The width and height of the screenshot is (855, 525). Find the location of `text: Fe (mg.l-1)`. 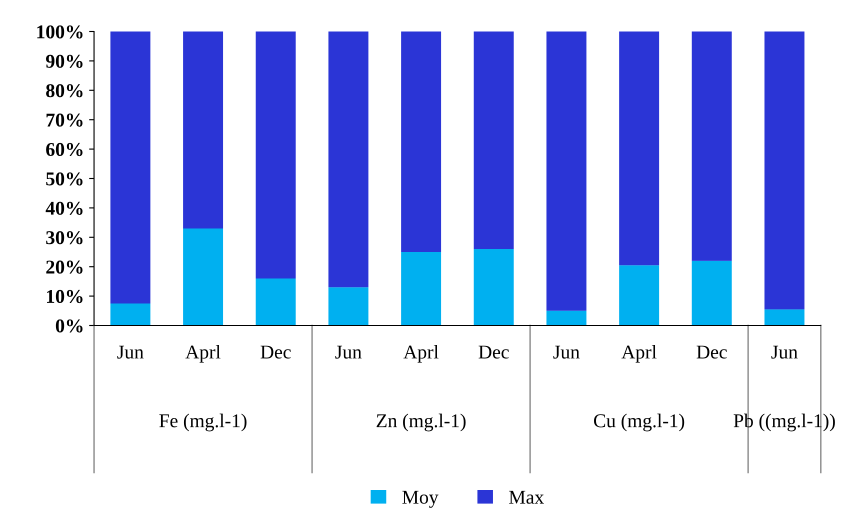

text: Fe (mg.l-1) is located at coordinates (202, 423).